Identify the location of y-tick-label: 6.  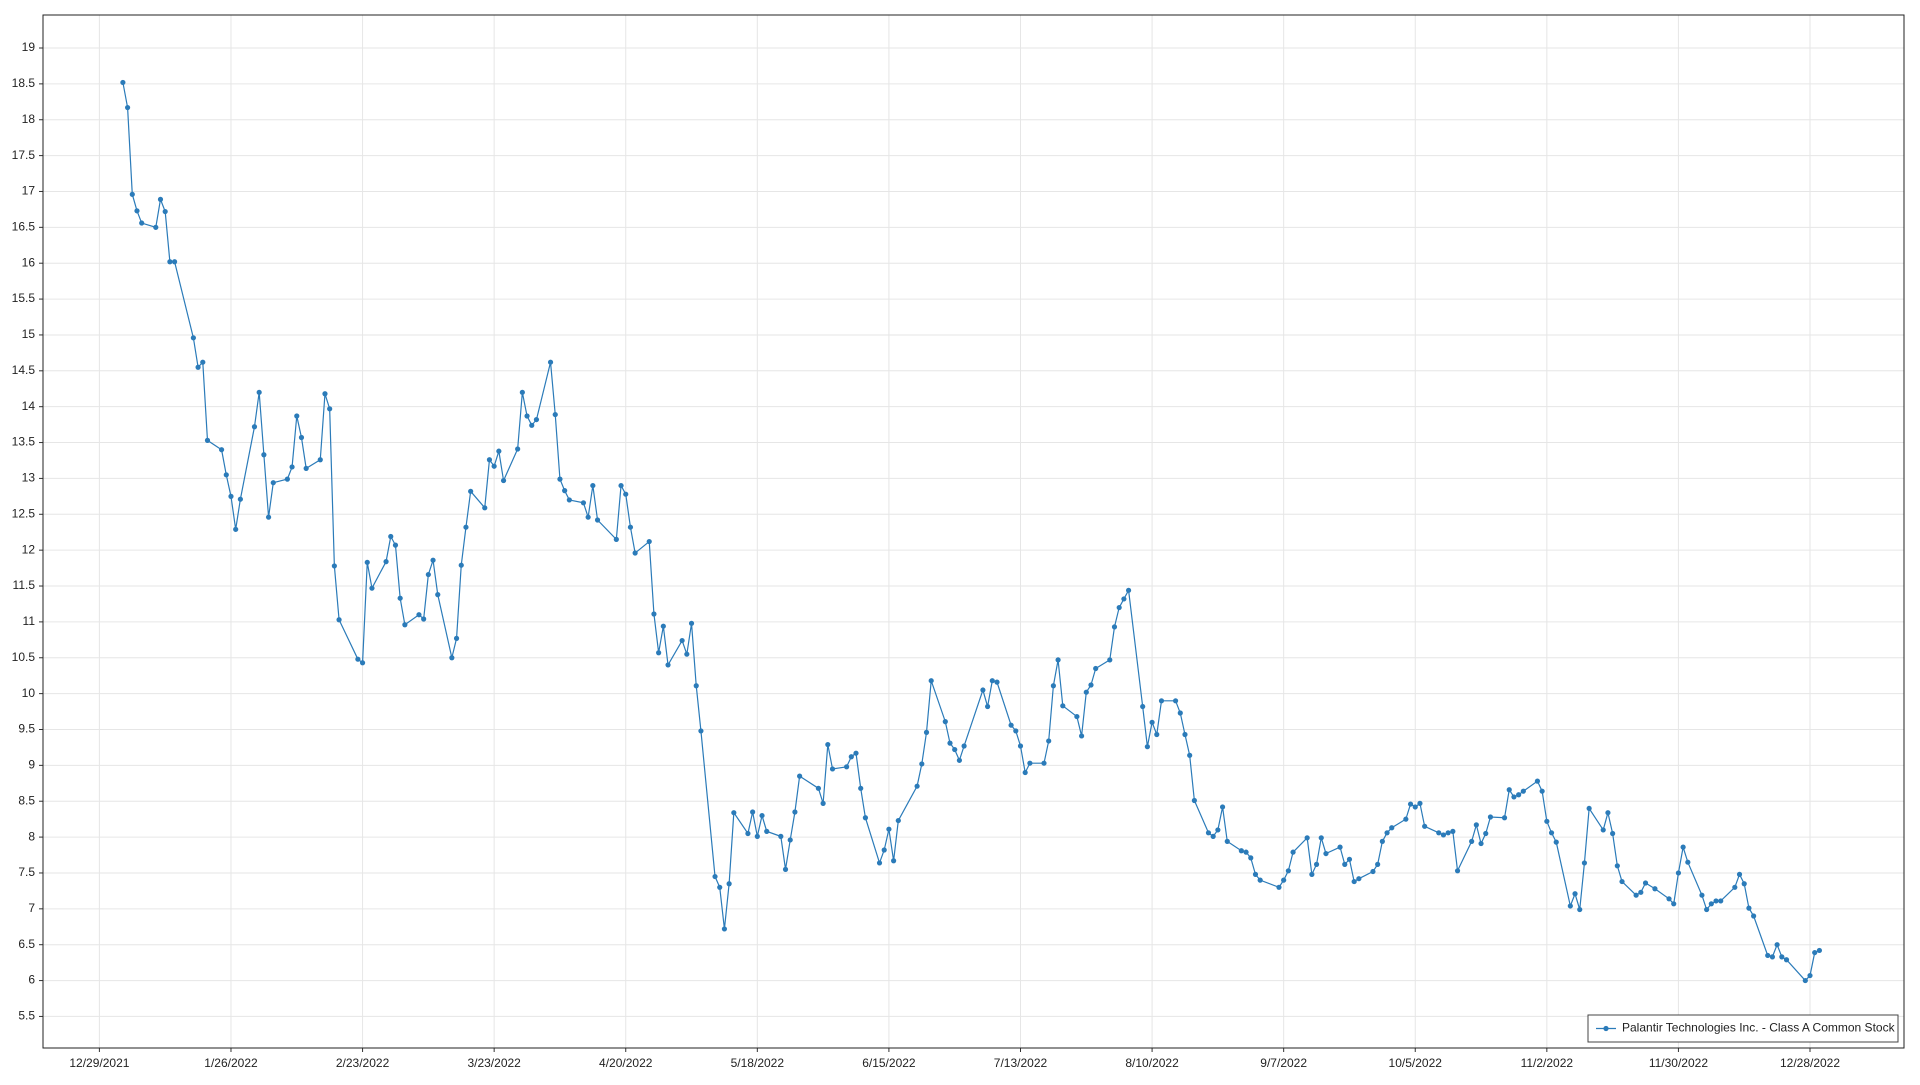
(31, 980).